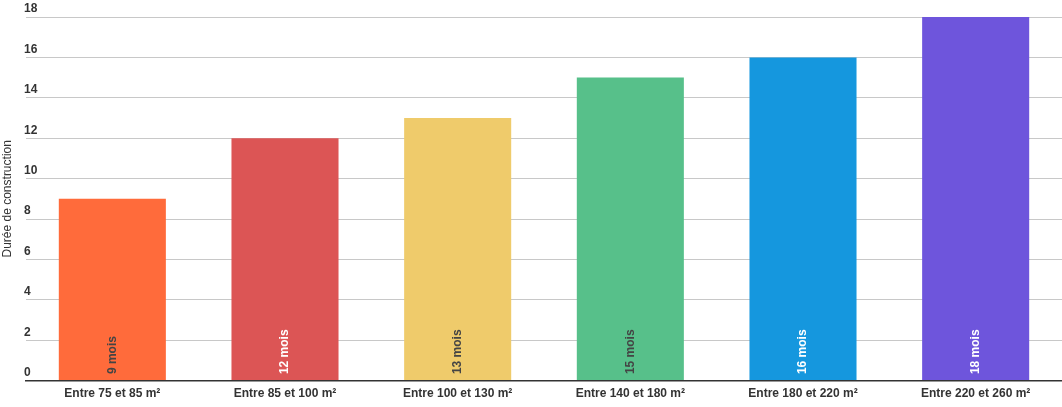 Image resolution: width=1062 pixels, height=407 pixels. What do you see at coordinates (457, 393) in the screenshot?
I see `x-tick-label: Entre 100 et 130 m²` at bounding box center [457, 393].